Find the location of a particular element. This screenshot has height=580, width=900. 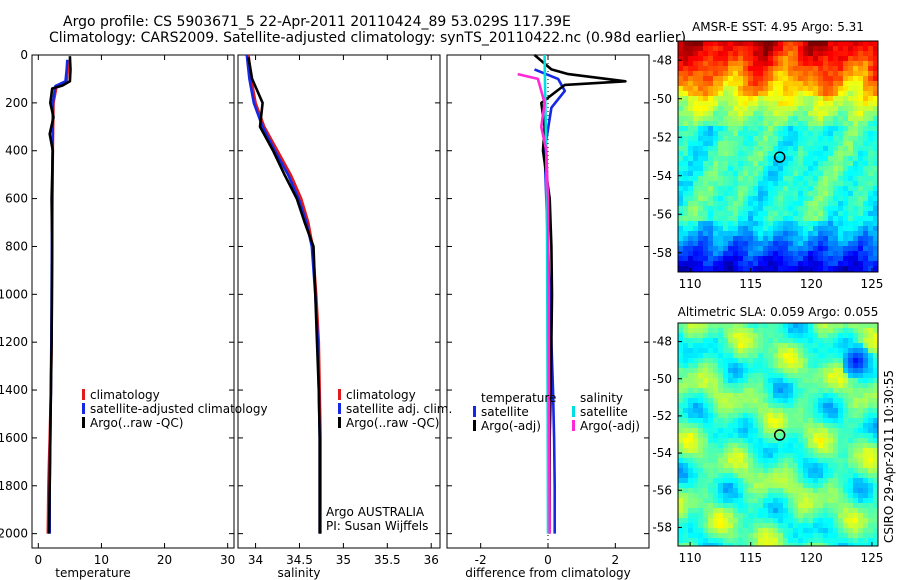

sst_map-float-marker is located at coordinates (779, 157).